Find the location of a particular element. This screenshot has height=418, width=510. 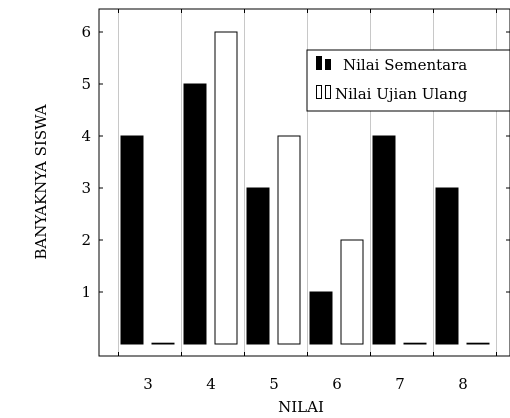

y-tick-label: 6 is located at coordinates (86, 32).